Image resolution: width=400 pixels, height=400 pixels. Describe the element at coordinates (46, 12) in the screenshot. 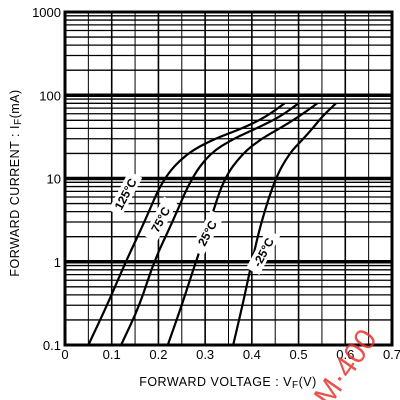

I see `y-tick-label: 1000` at that location.